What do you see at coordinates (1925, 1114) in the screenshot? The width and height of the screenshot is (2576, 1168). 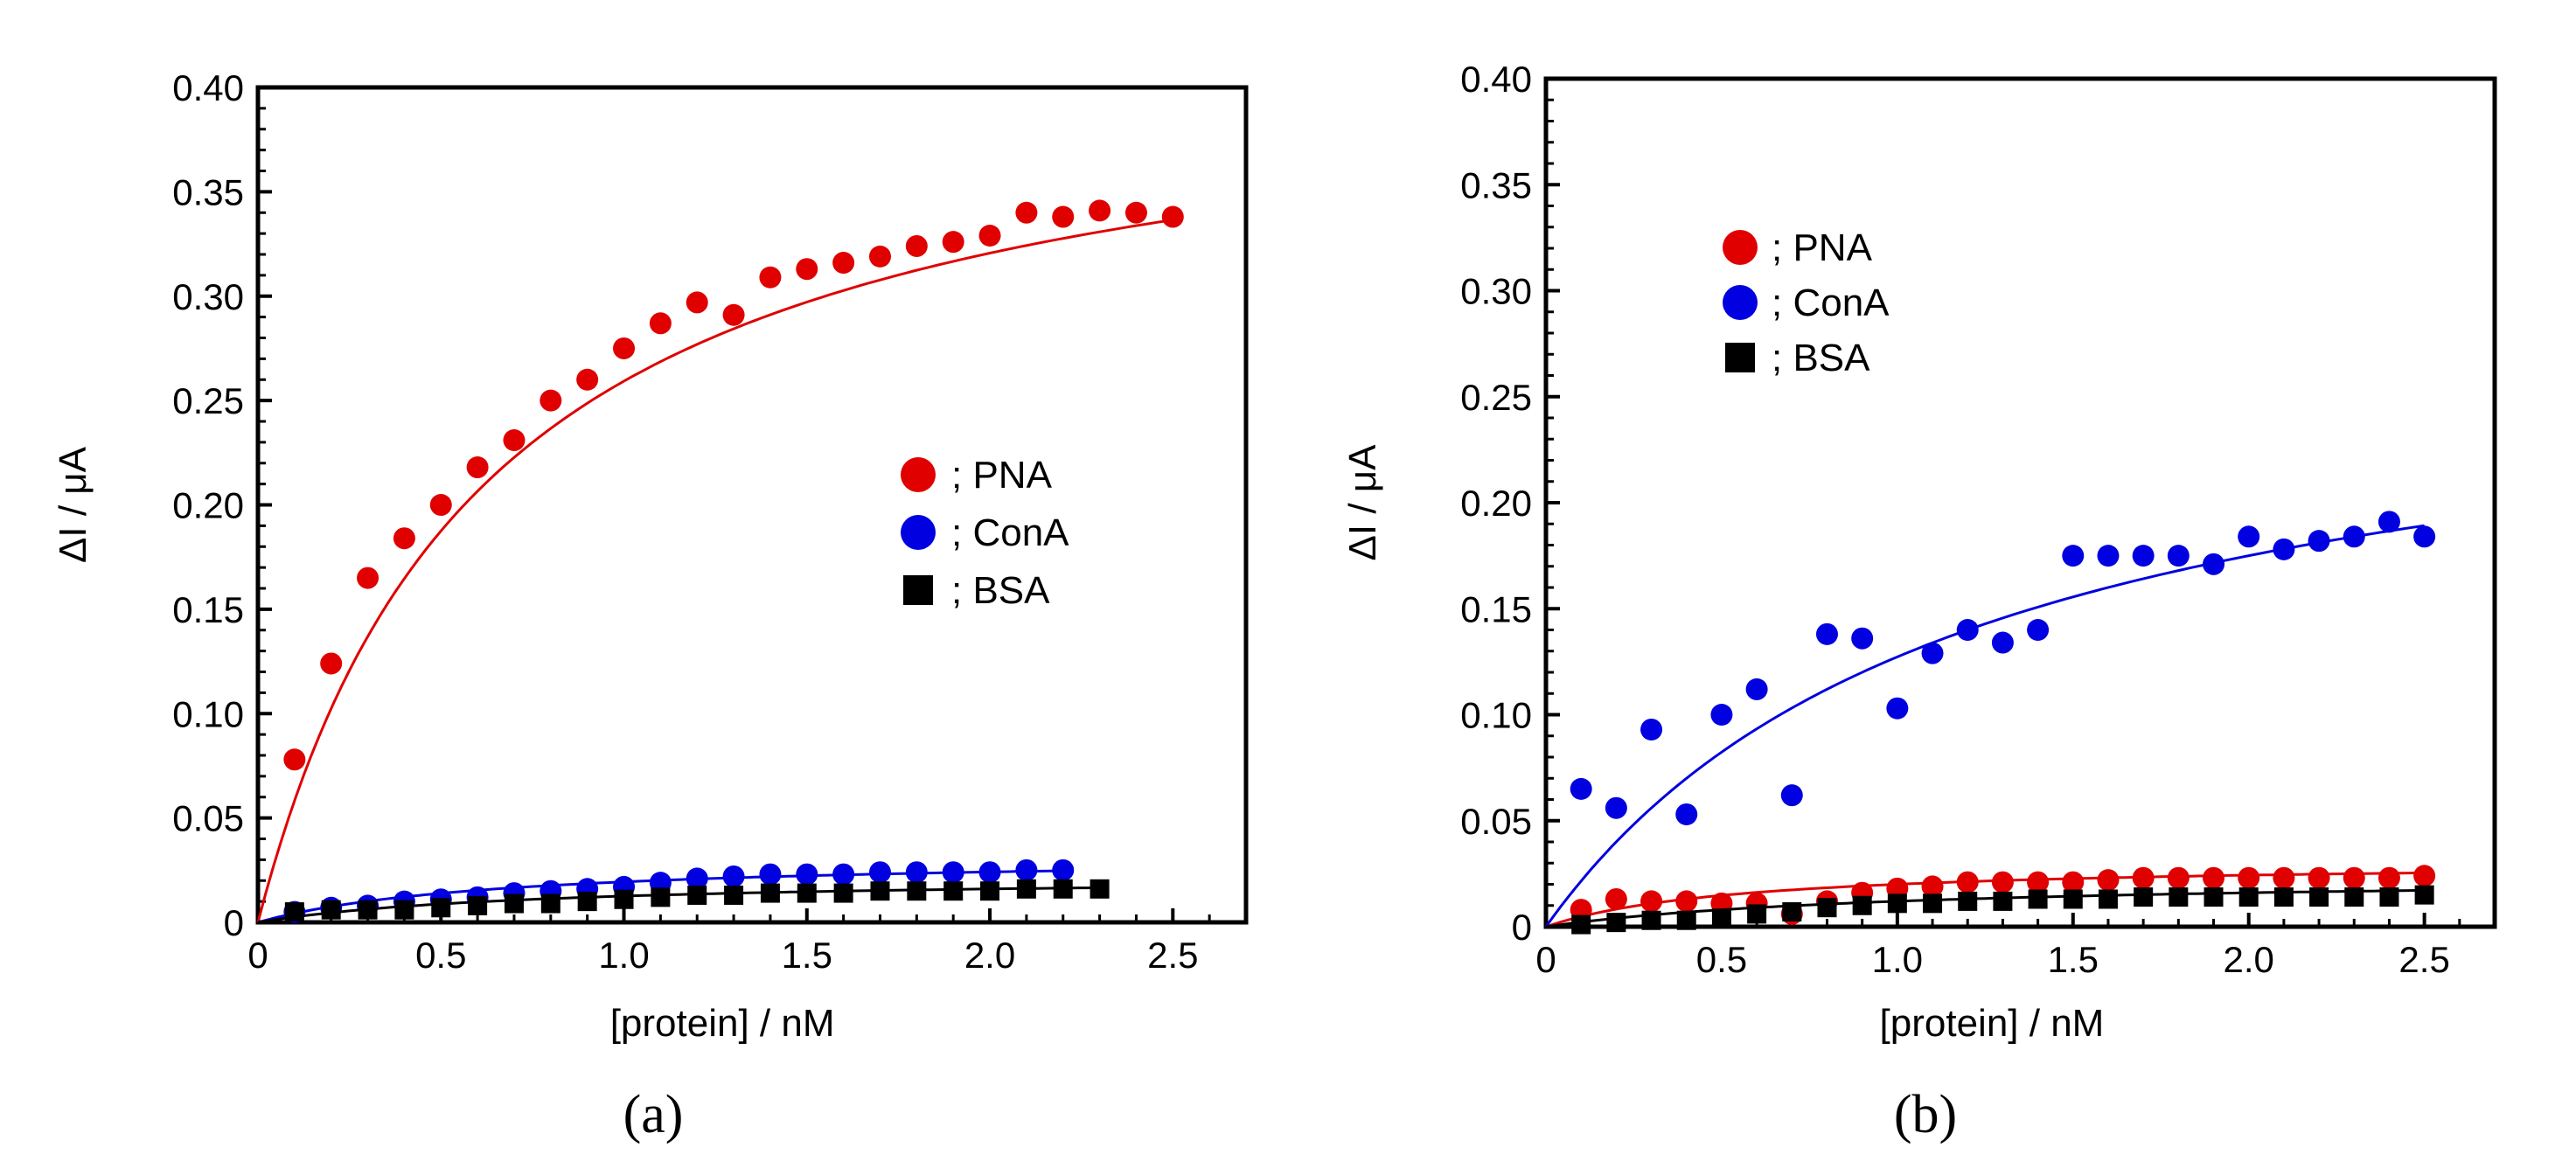 I see `panel-label: (b)` at bounding box center [1925, 1114].